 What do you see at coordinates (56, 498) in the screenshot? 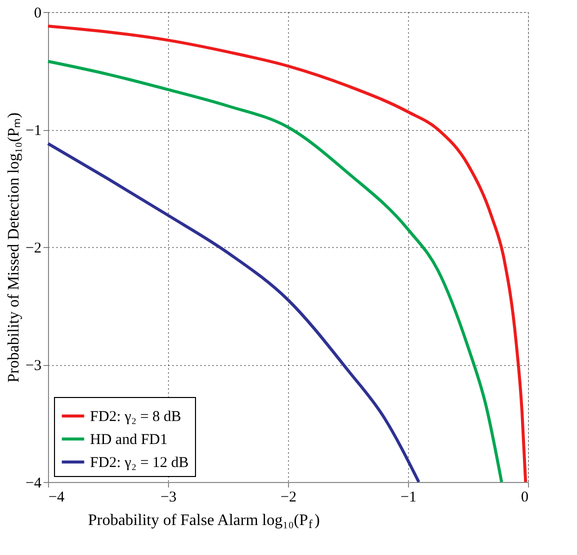
I see `x-tick-label: −4` at bounding box center [56, 498].